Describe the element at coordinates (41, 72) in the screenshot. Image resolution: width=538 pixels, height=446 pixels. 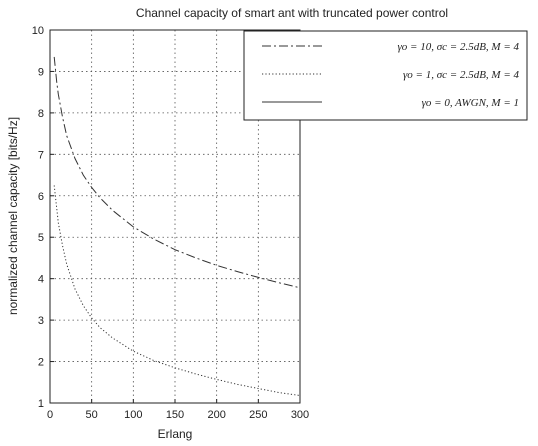
I see `y-tick-label: 9` at that location.